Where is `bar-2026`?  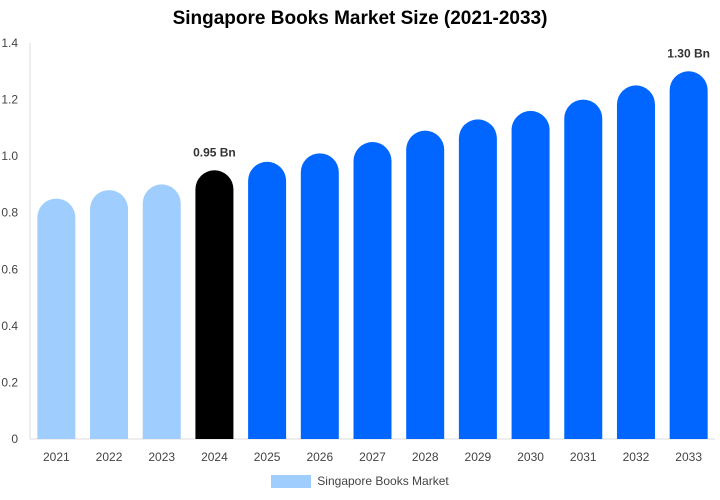 bar-2026 is located at coordinates (319, 296).